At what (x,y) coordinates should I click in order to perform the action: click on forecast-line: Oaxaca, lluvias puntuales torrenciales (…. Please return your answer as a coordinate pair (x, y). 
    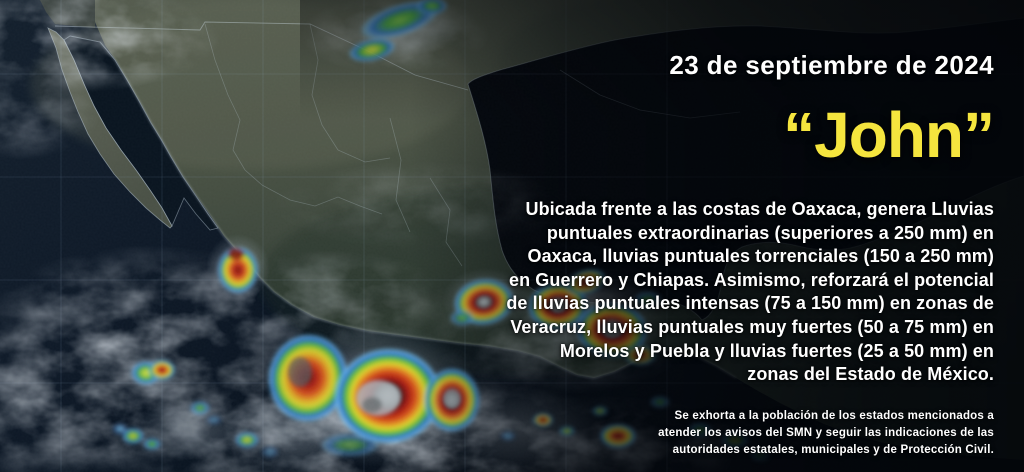
    Looking at the image, I should click on (760, 256).